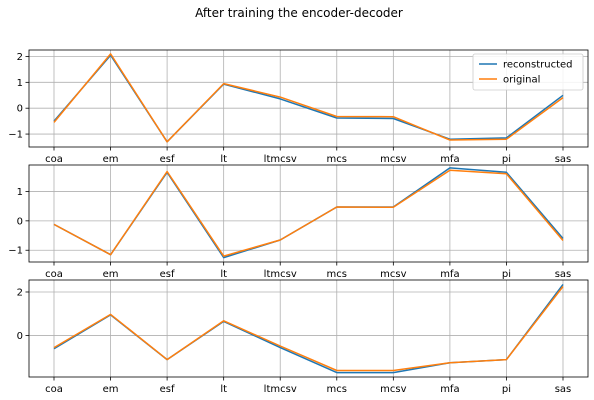 The width and height of the screenshot is (594, 400). I want to click on legend-label-reconstructed: reconstructed, so click(538, 65).